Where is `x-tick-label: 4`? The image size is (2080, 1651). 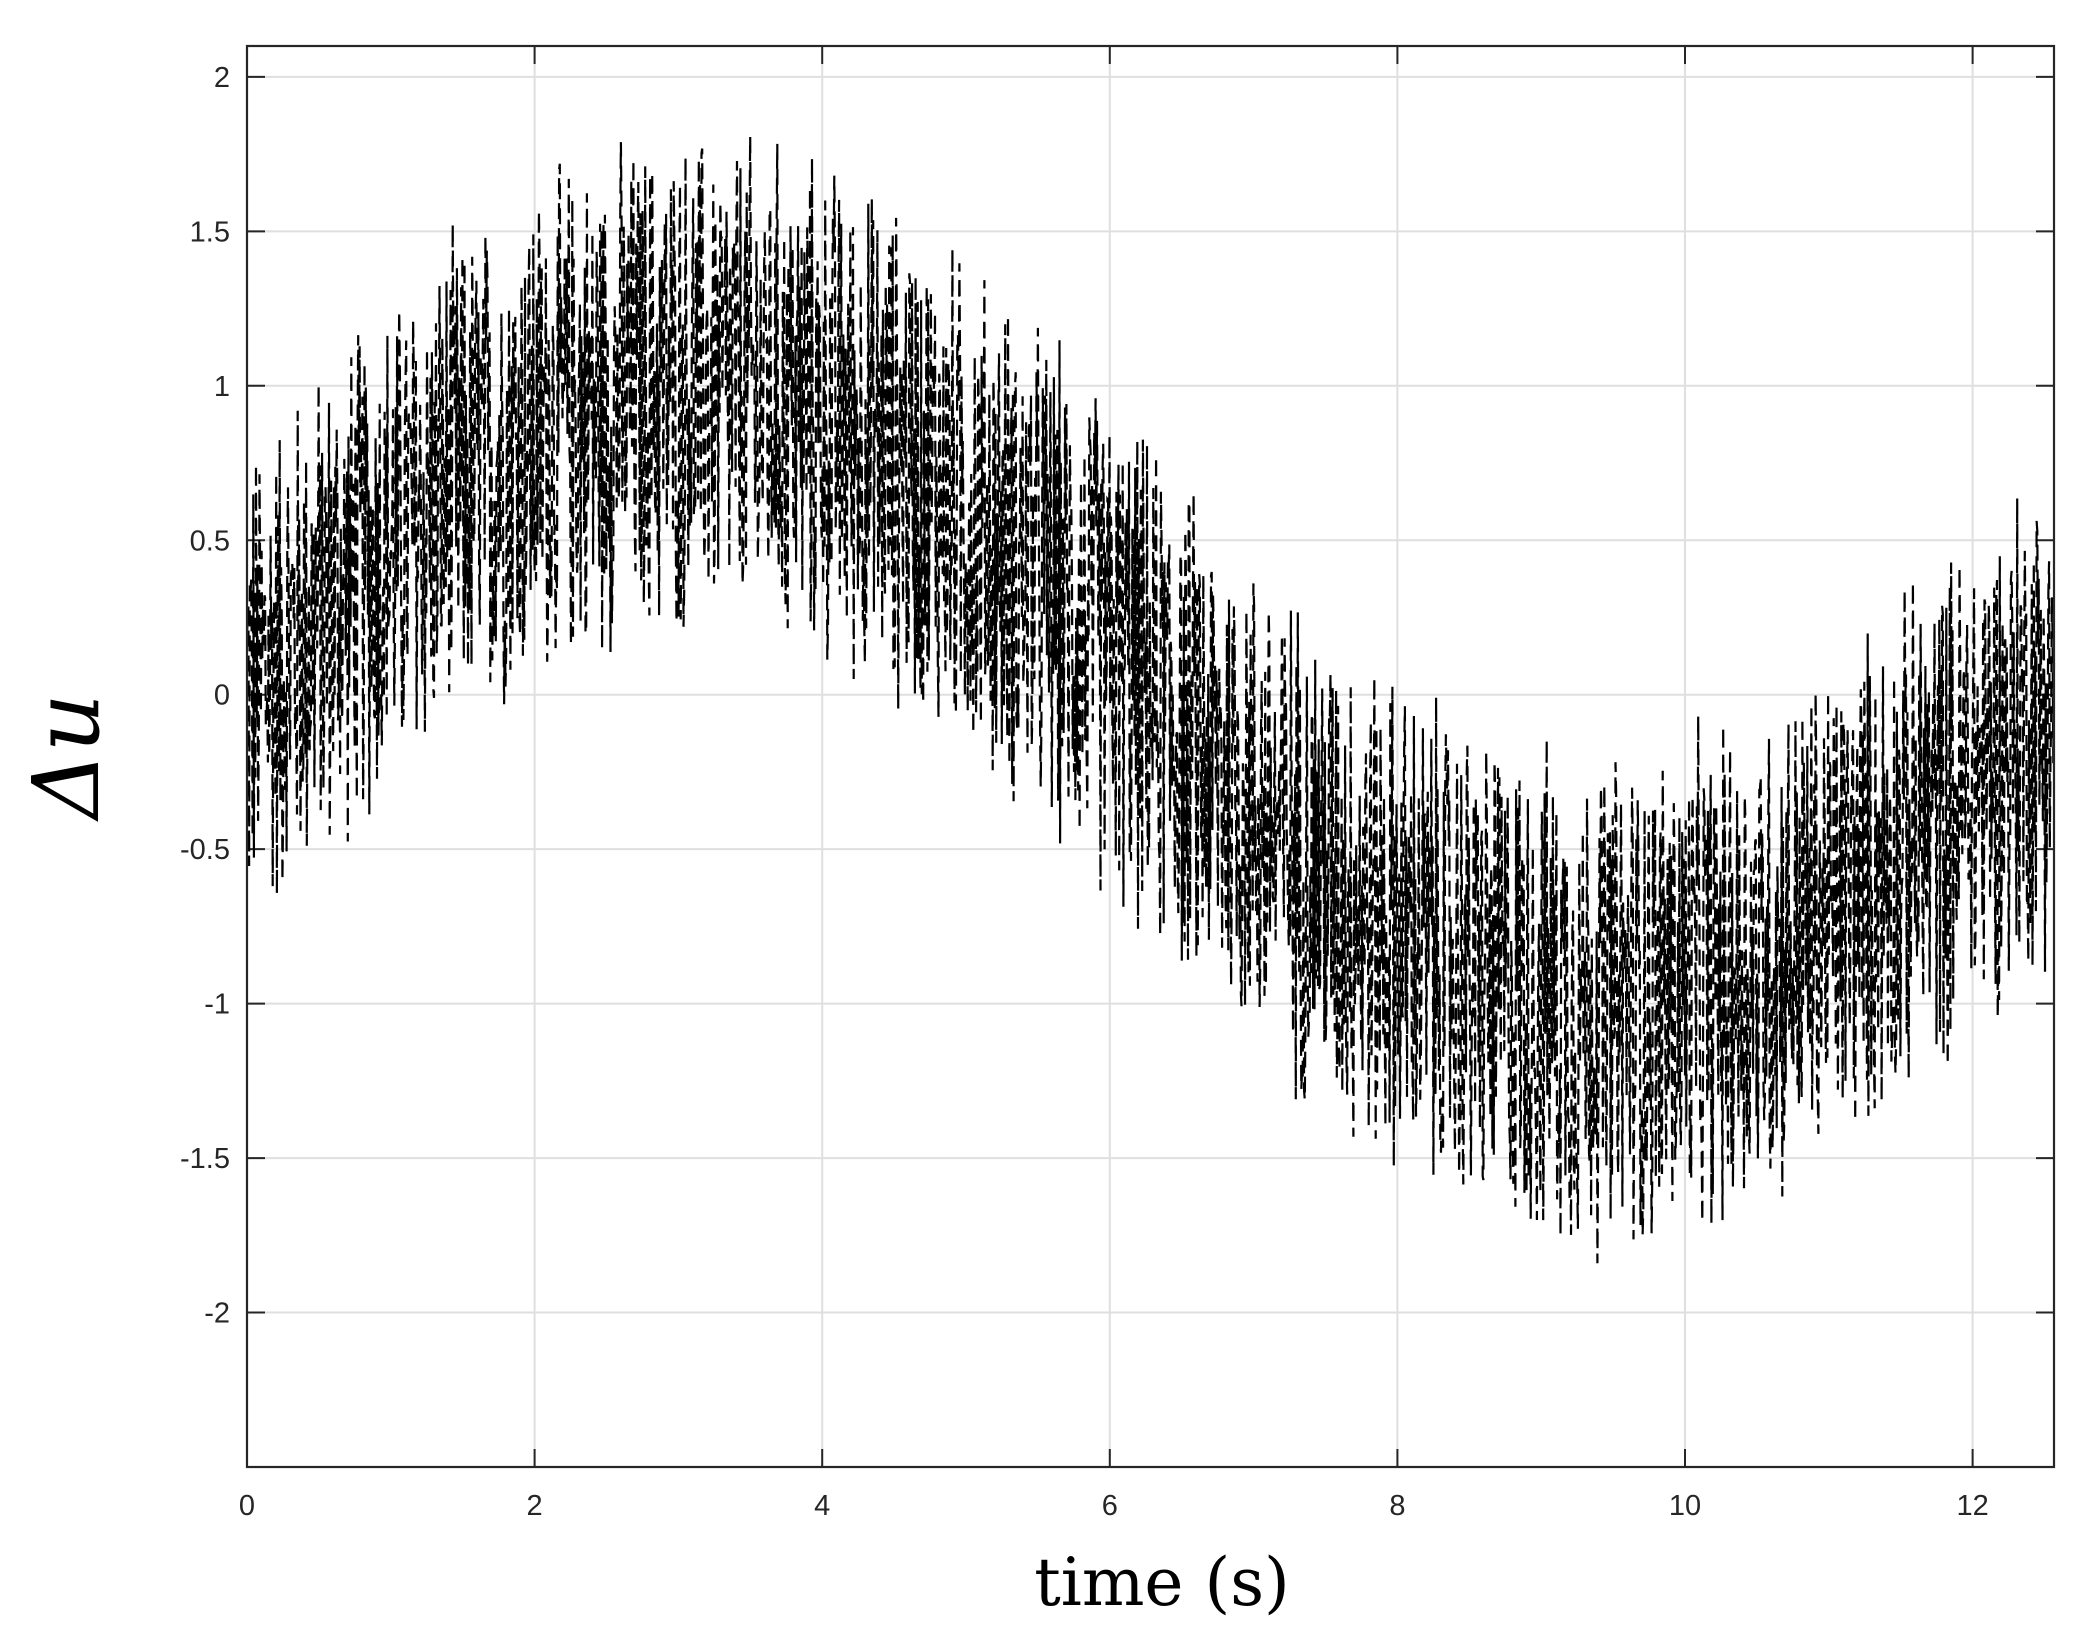
x-tick-label: 4 is located at coordinates (822, 1506).